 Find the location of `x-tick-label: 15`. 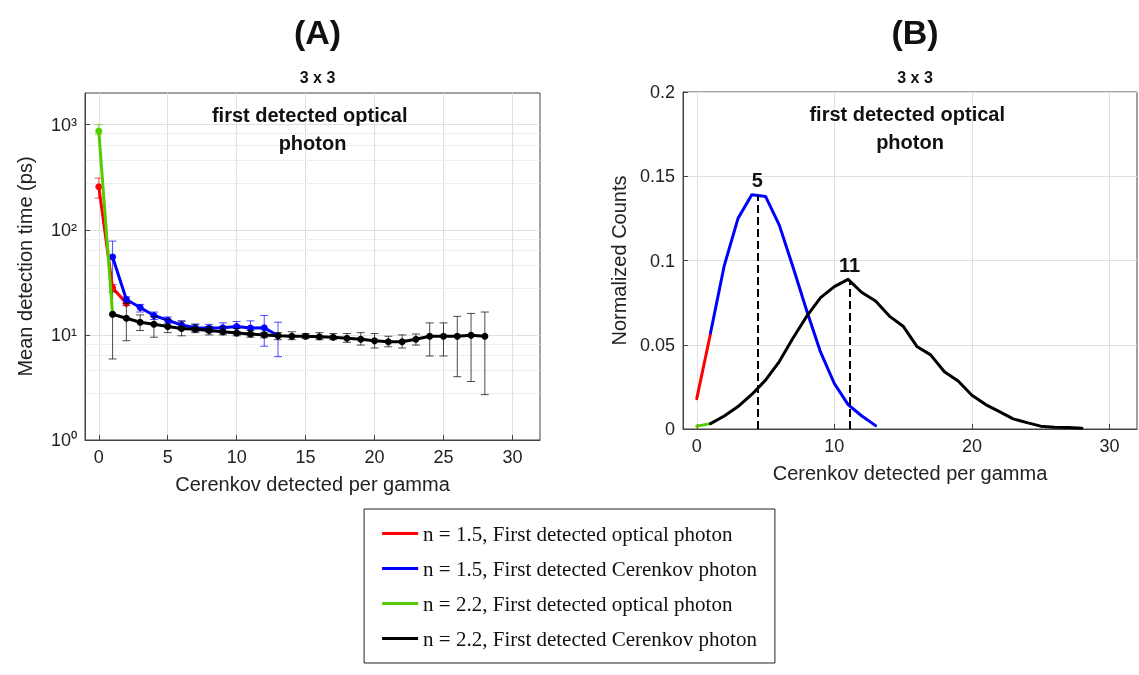

x-tick-label: 15 is located at coordinates (305, 457).